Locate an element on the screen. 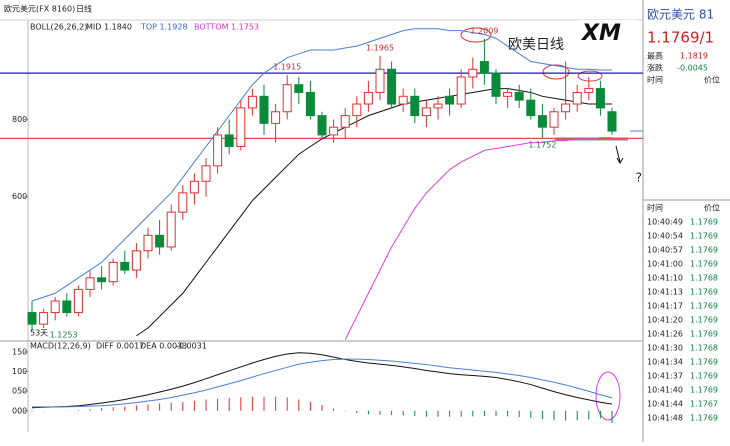 Image resolution: width=730 pixels, height=446 pixels. quote-price: 1.1769/1 is located at coordinates (680, 38).